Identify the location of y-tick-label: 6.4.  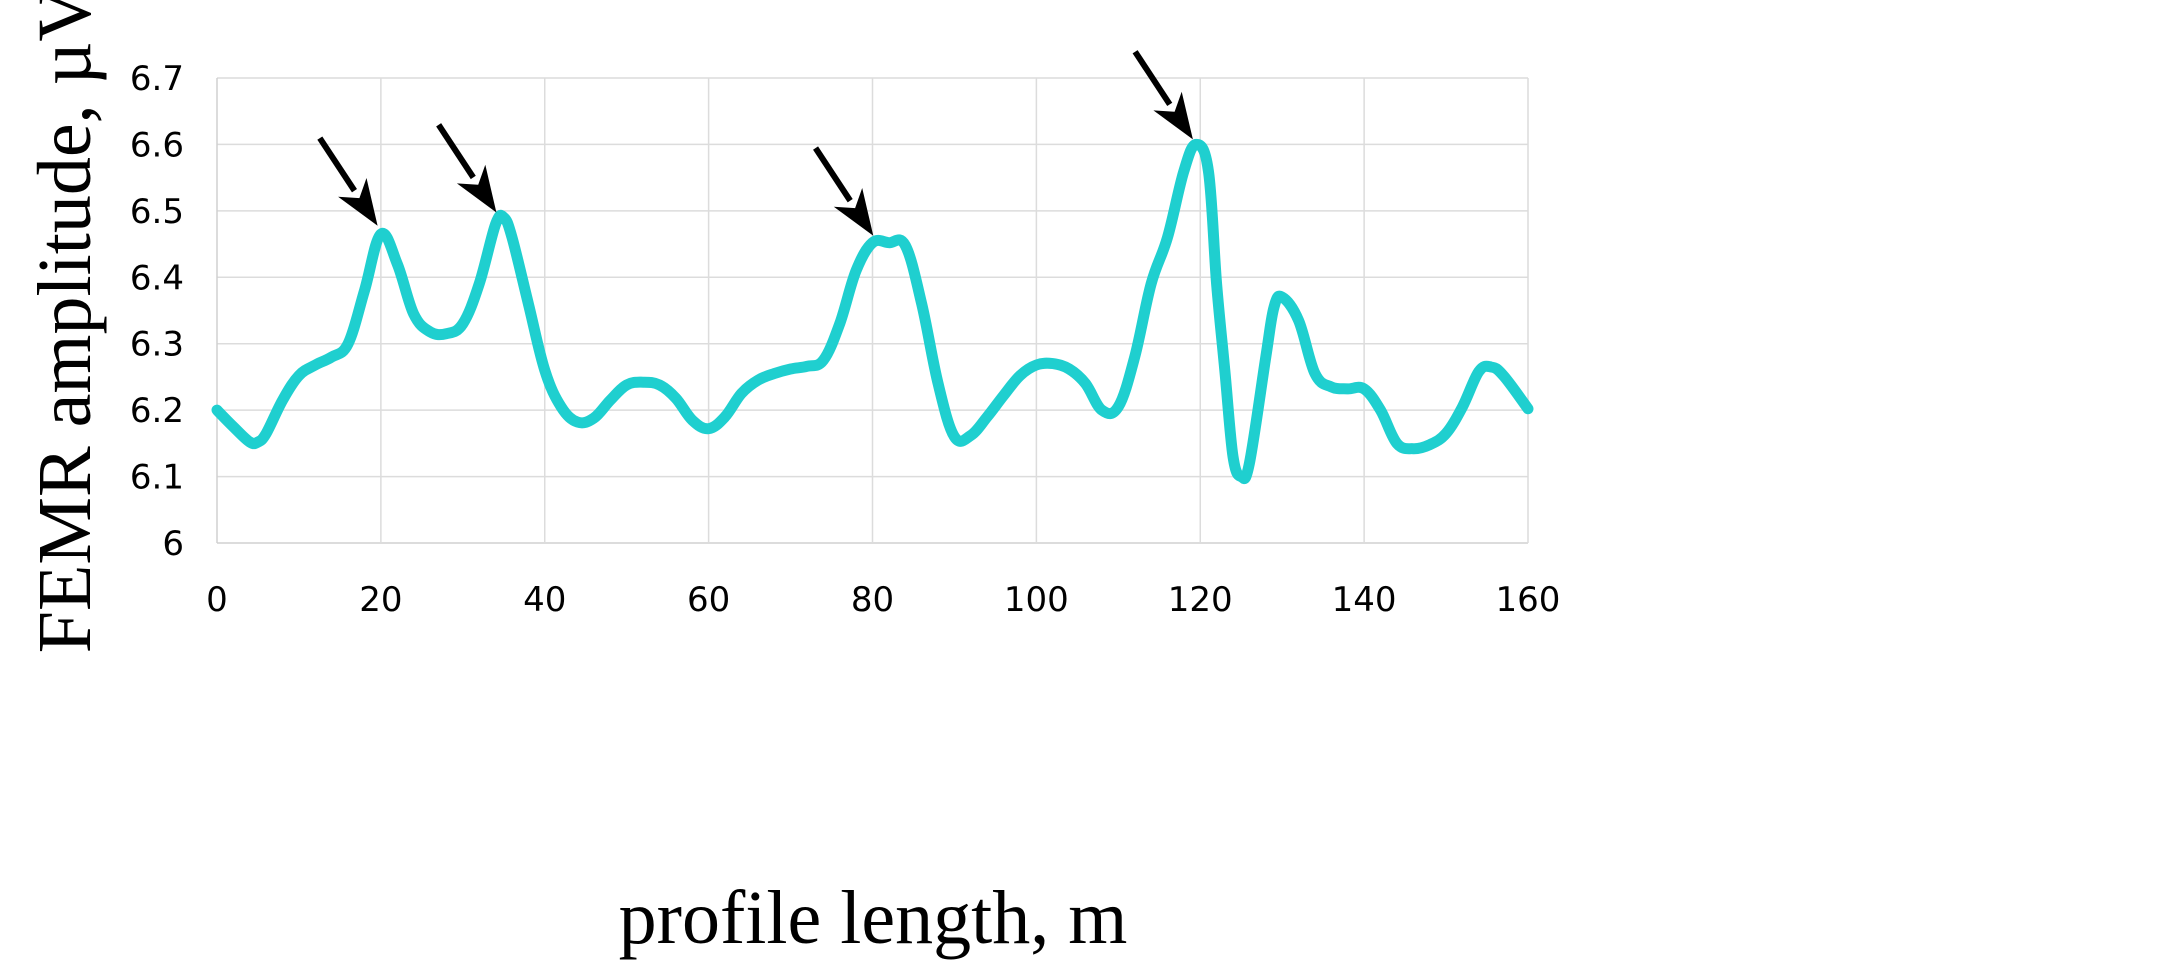
(157, 278).